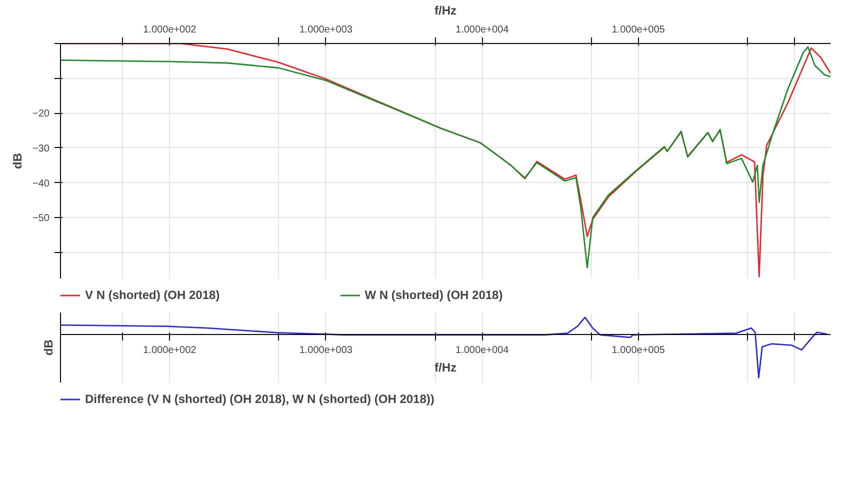 The width and height of the screenshot is (849, 489). Describe the element at coordinates (41, 114) in the screenshot. I see `y-tick-label: −20` at that location.